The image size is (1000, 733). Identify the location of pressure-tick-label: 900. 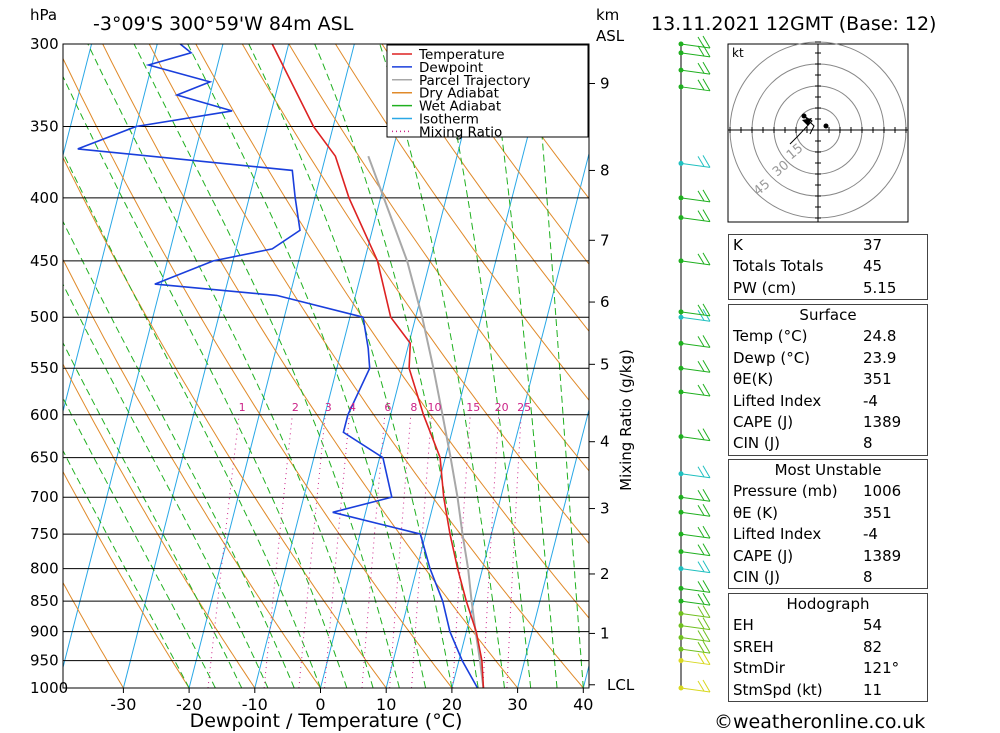
(44, 632).